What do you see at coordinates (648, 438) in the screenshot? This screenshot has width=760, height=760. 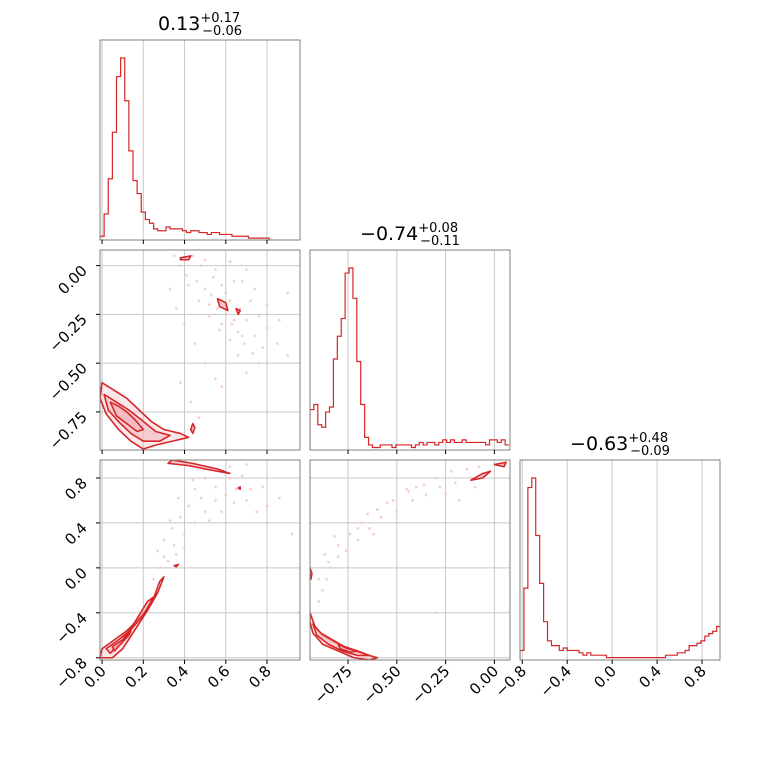 I see `title-param-2-plus: +0.48` at bounding box center [648, 438].